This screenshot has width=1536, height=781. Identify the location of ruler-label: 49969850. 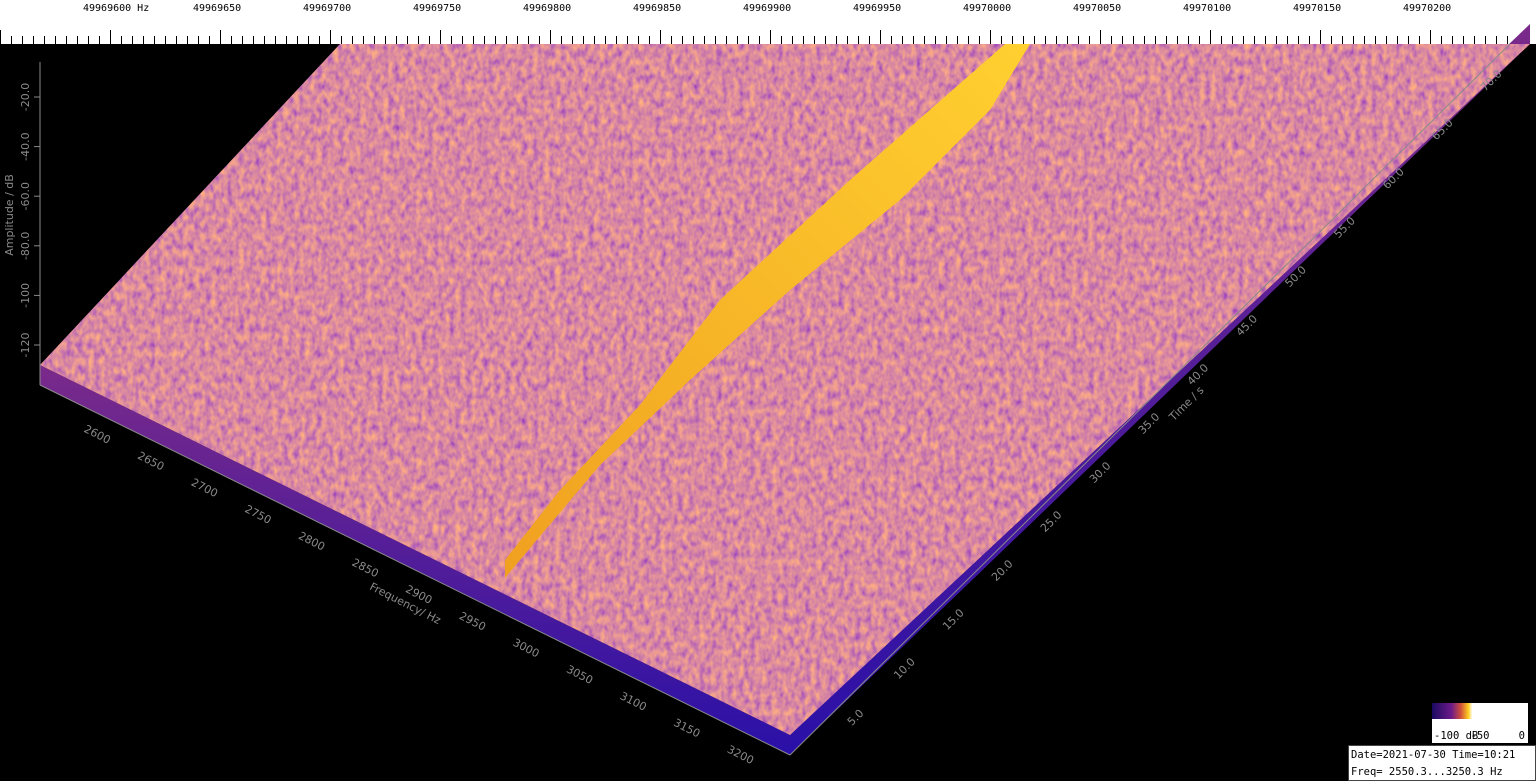
(657, 8).